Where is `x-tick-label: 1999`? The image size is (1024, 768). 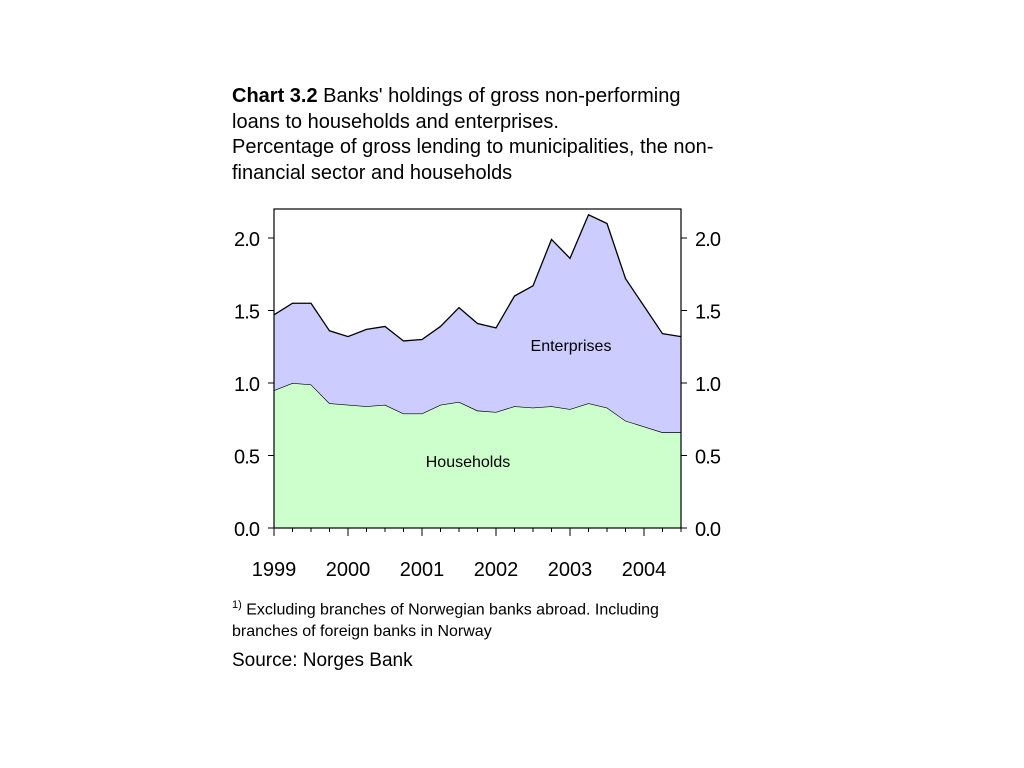 x-tick-label: 1999 is located at coordinates (274, 570).